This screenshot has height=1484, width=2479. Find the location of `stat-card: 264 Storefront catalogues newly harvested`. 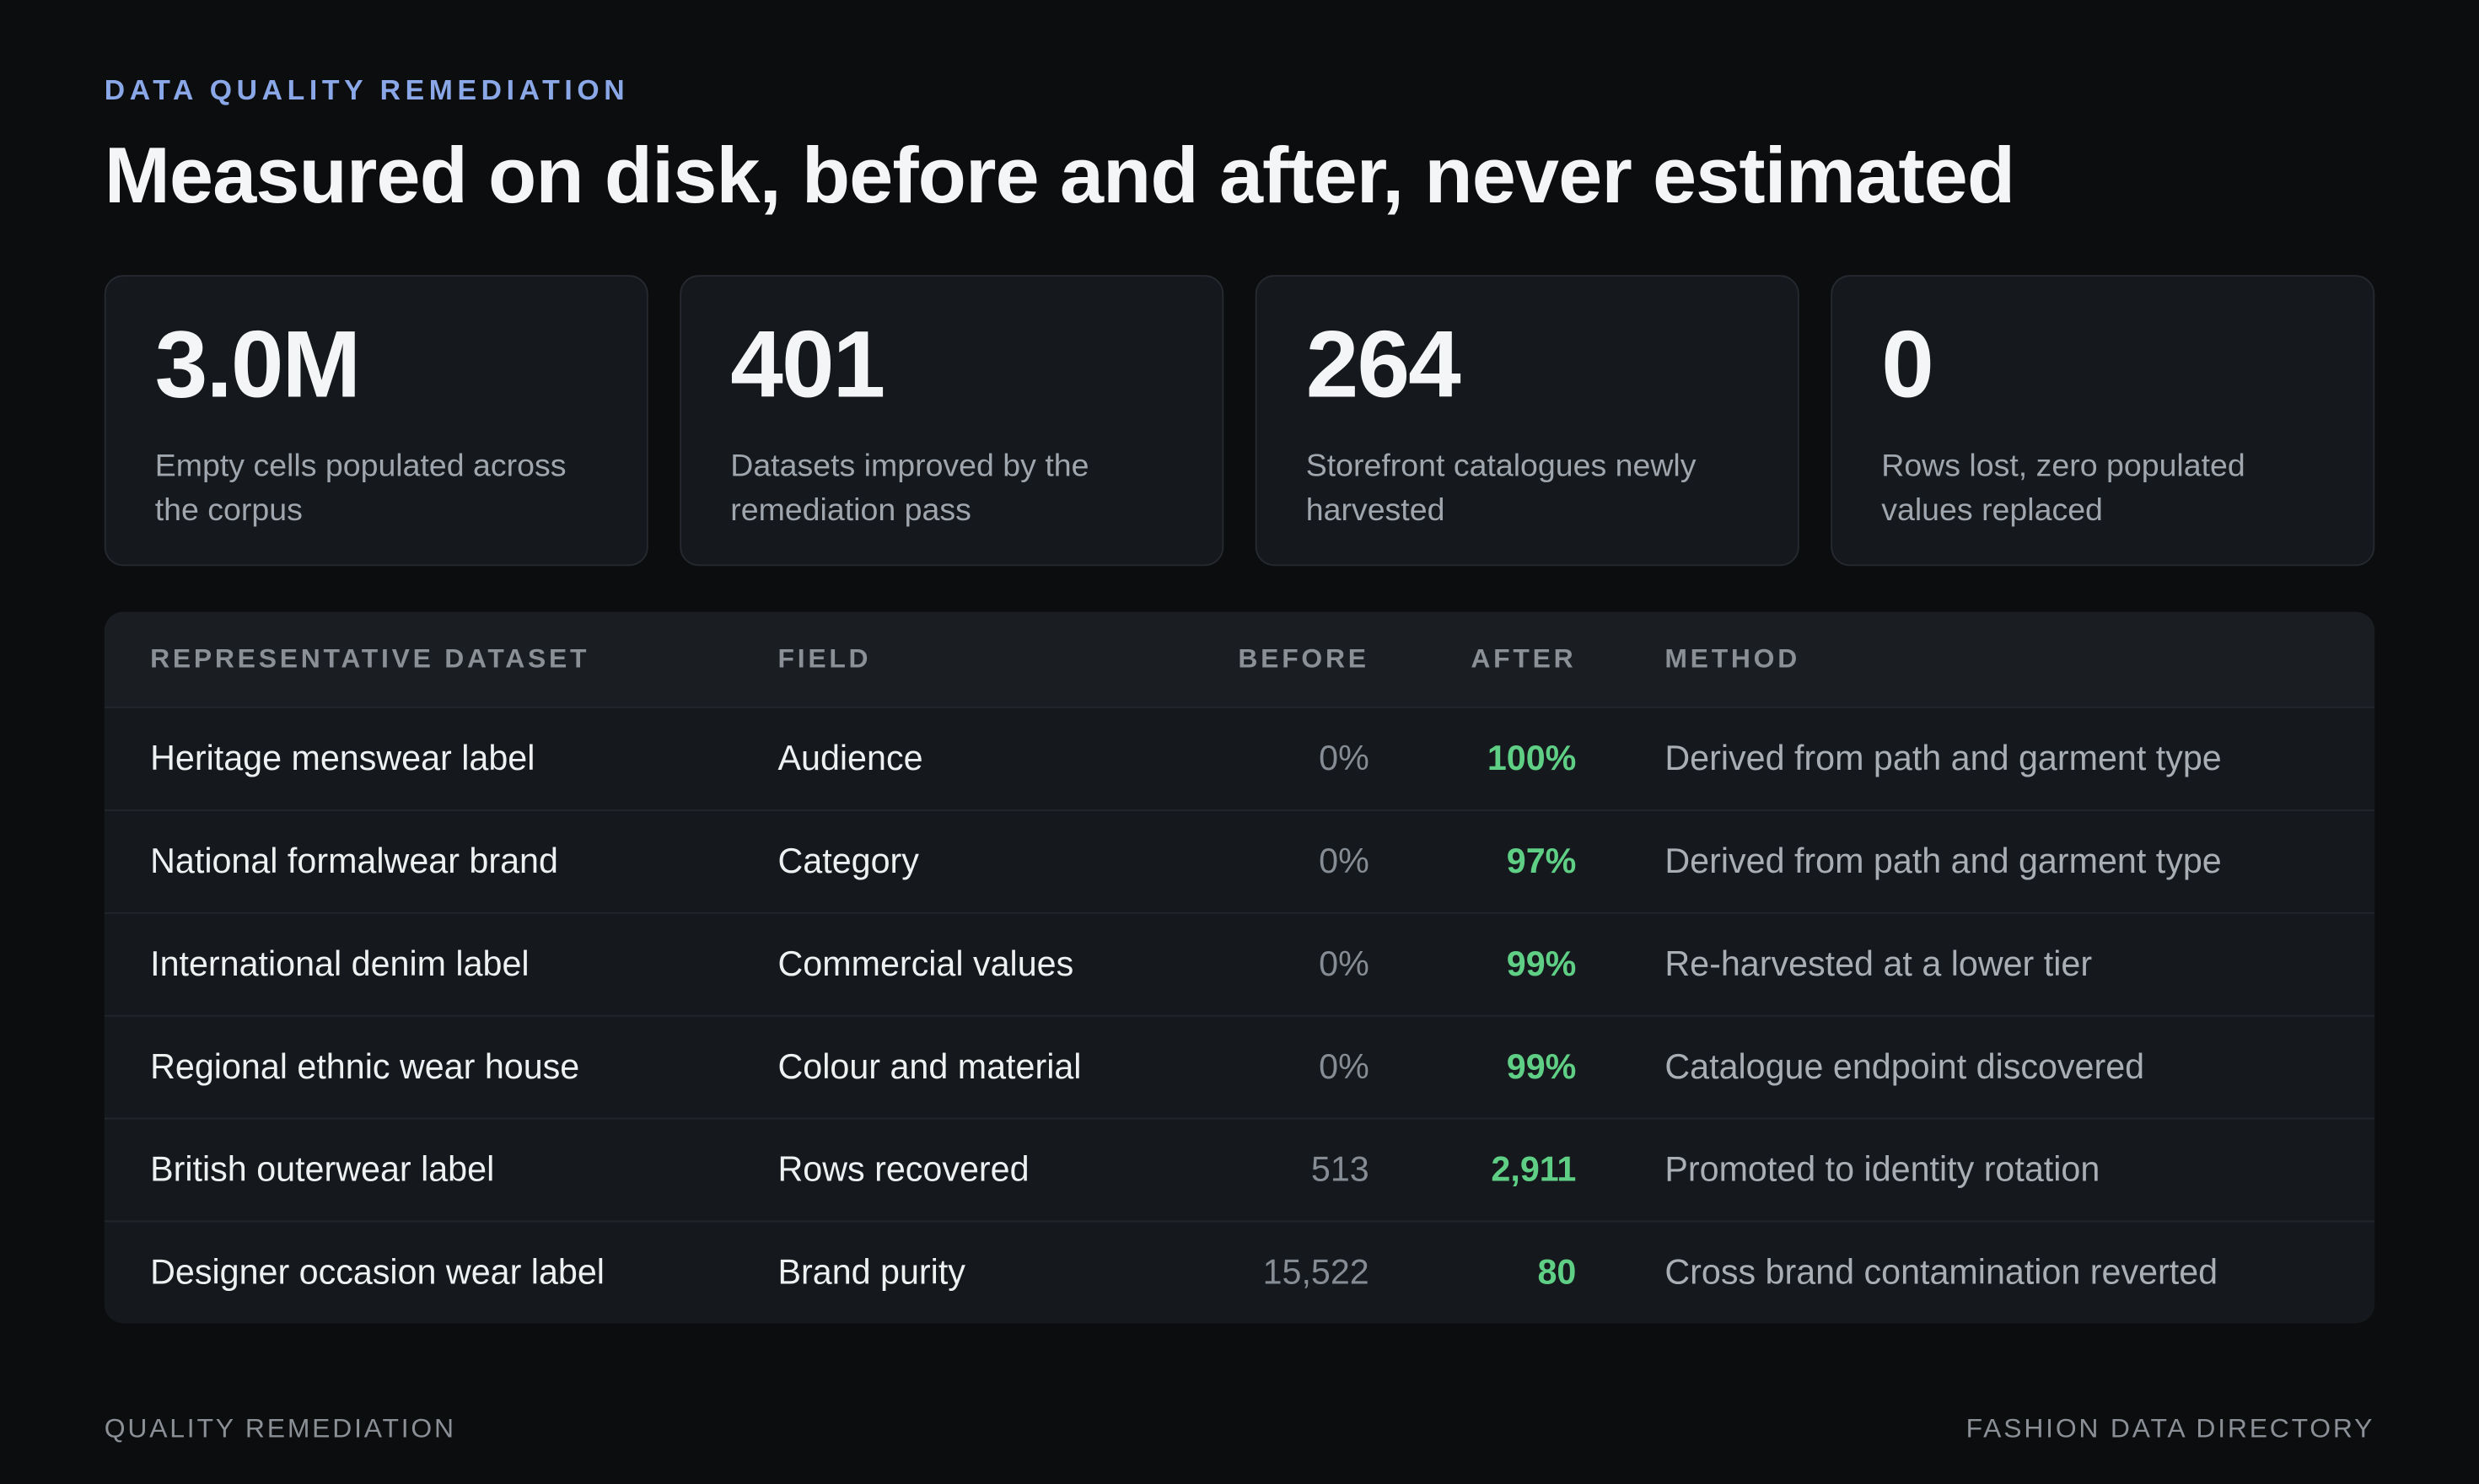

stat-card: 264 Storefront catalogues newly harvested is located at coordinates (1527, 421).